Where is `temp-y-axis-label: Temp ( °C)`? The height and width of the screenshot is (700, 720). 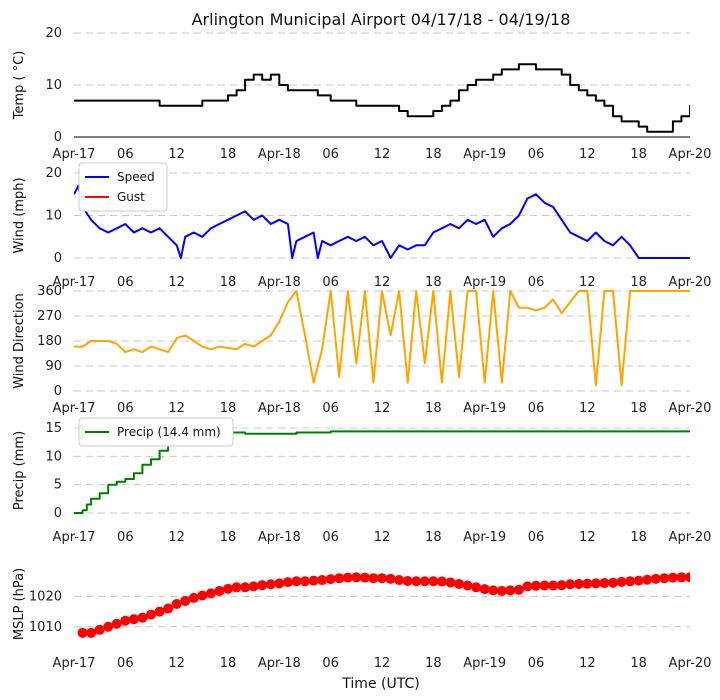 temp-y-axis-label: Temp ( °C) is located at coordinates (19, 86).